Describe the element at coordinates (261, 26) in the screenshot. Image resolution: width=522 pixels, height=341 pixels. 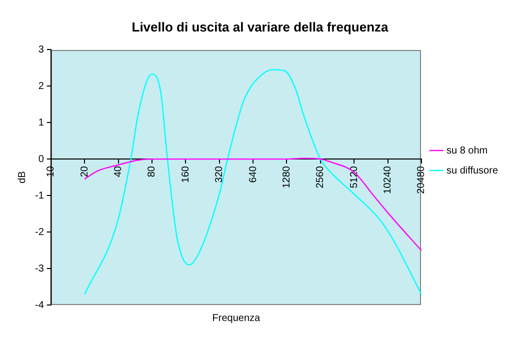
I see `chart-title: Livello di uscita al variare della frequenza` at that location.